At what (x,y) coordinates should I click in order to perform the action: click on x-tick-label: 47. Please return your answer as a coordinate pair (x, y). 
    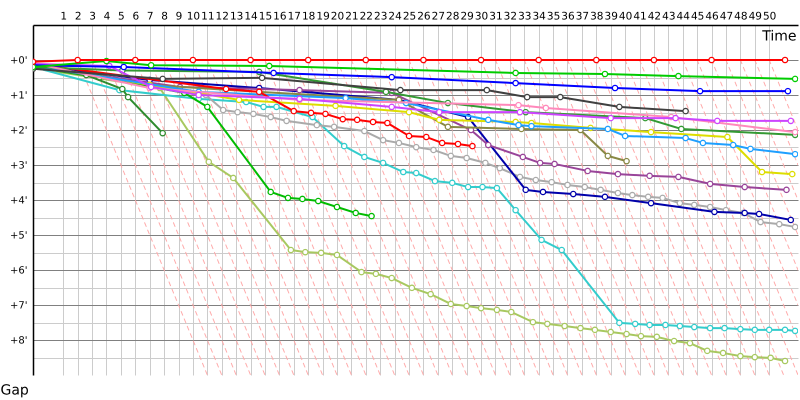
    Looking at the image, I should click on (727, 16).